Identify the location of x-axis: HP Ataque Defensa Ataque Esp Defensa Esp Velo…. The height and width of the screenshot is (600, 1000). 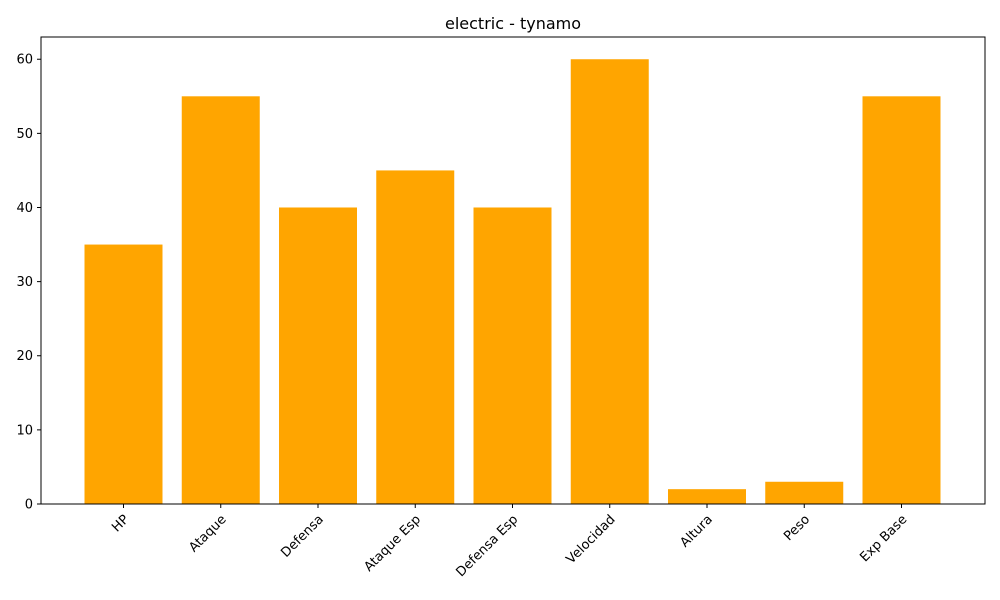
(509, 542).